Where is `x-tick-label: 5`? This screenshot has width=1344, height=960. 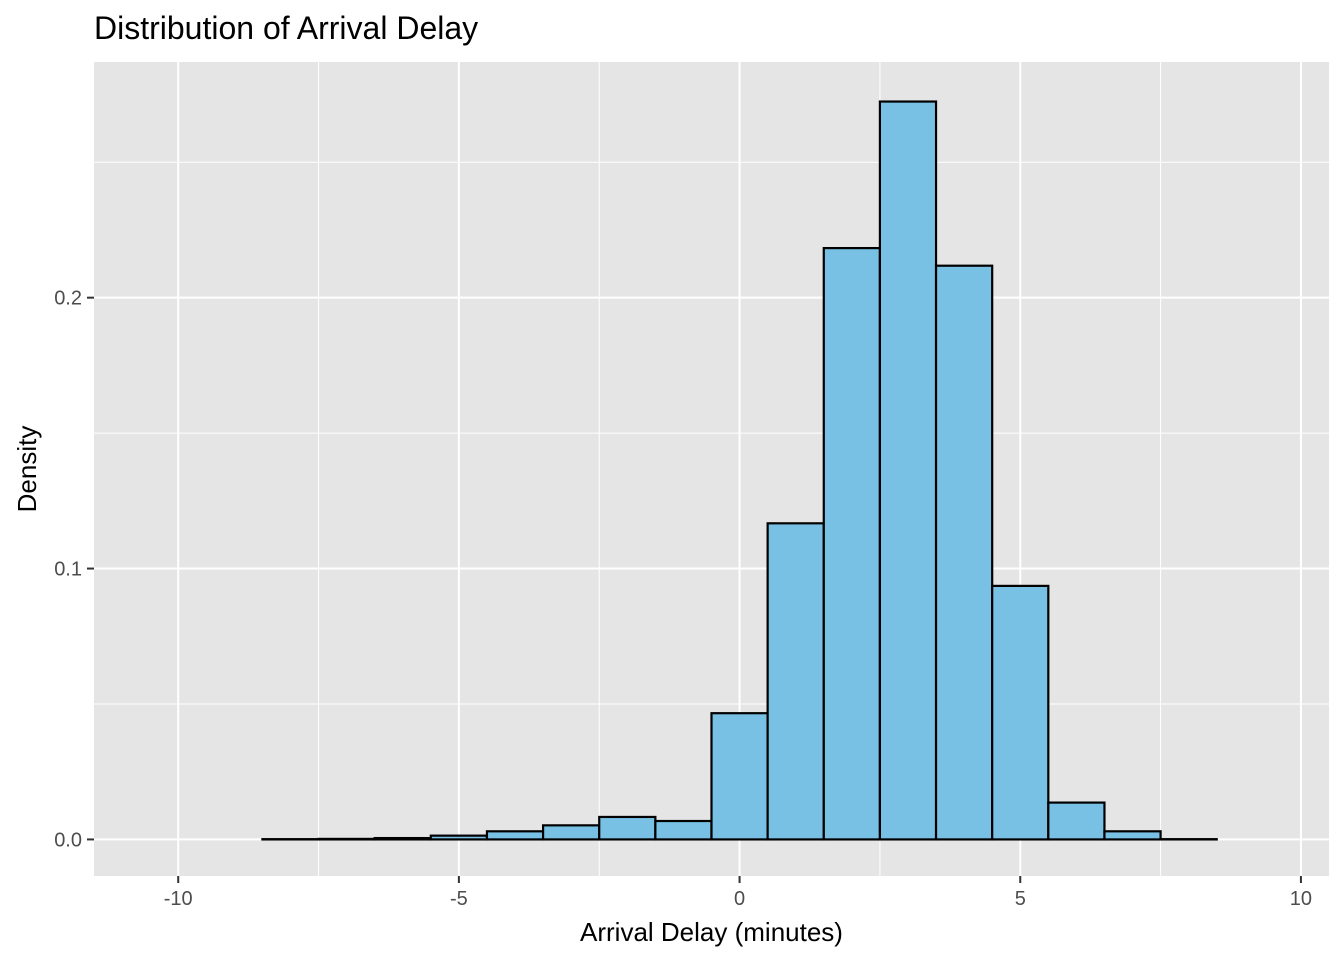
x-tick-label: 5 is located at coordinates (1020, 899).